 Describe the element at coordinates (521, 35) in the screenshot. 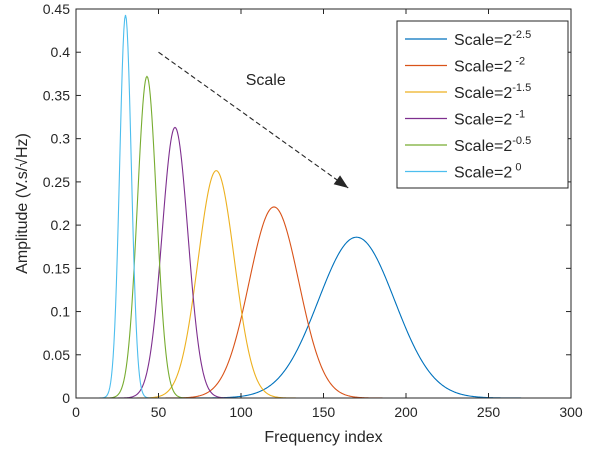

I see `legend-label-exponent: -2.5` at that location.